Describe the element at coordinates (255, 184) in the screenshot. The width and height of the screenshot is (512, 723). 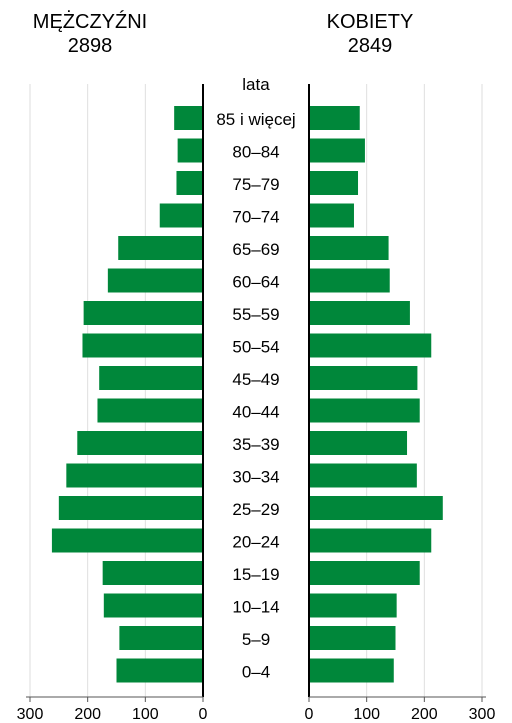
I see `age-group-label: 75–79` at that location.